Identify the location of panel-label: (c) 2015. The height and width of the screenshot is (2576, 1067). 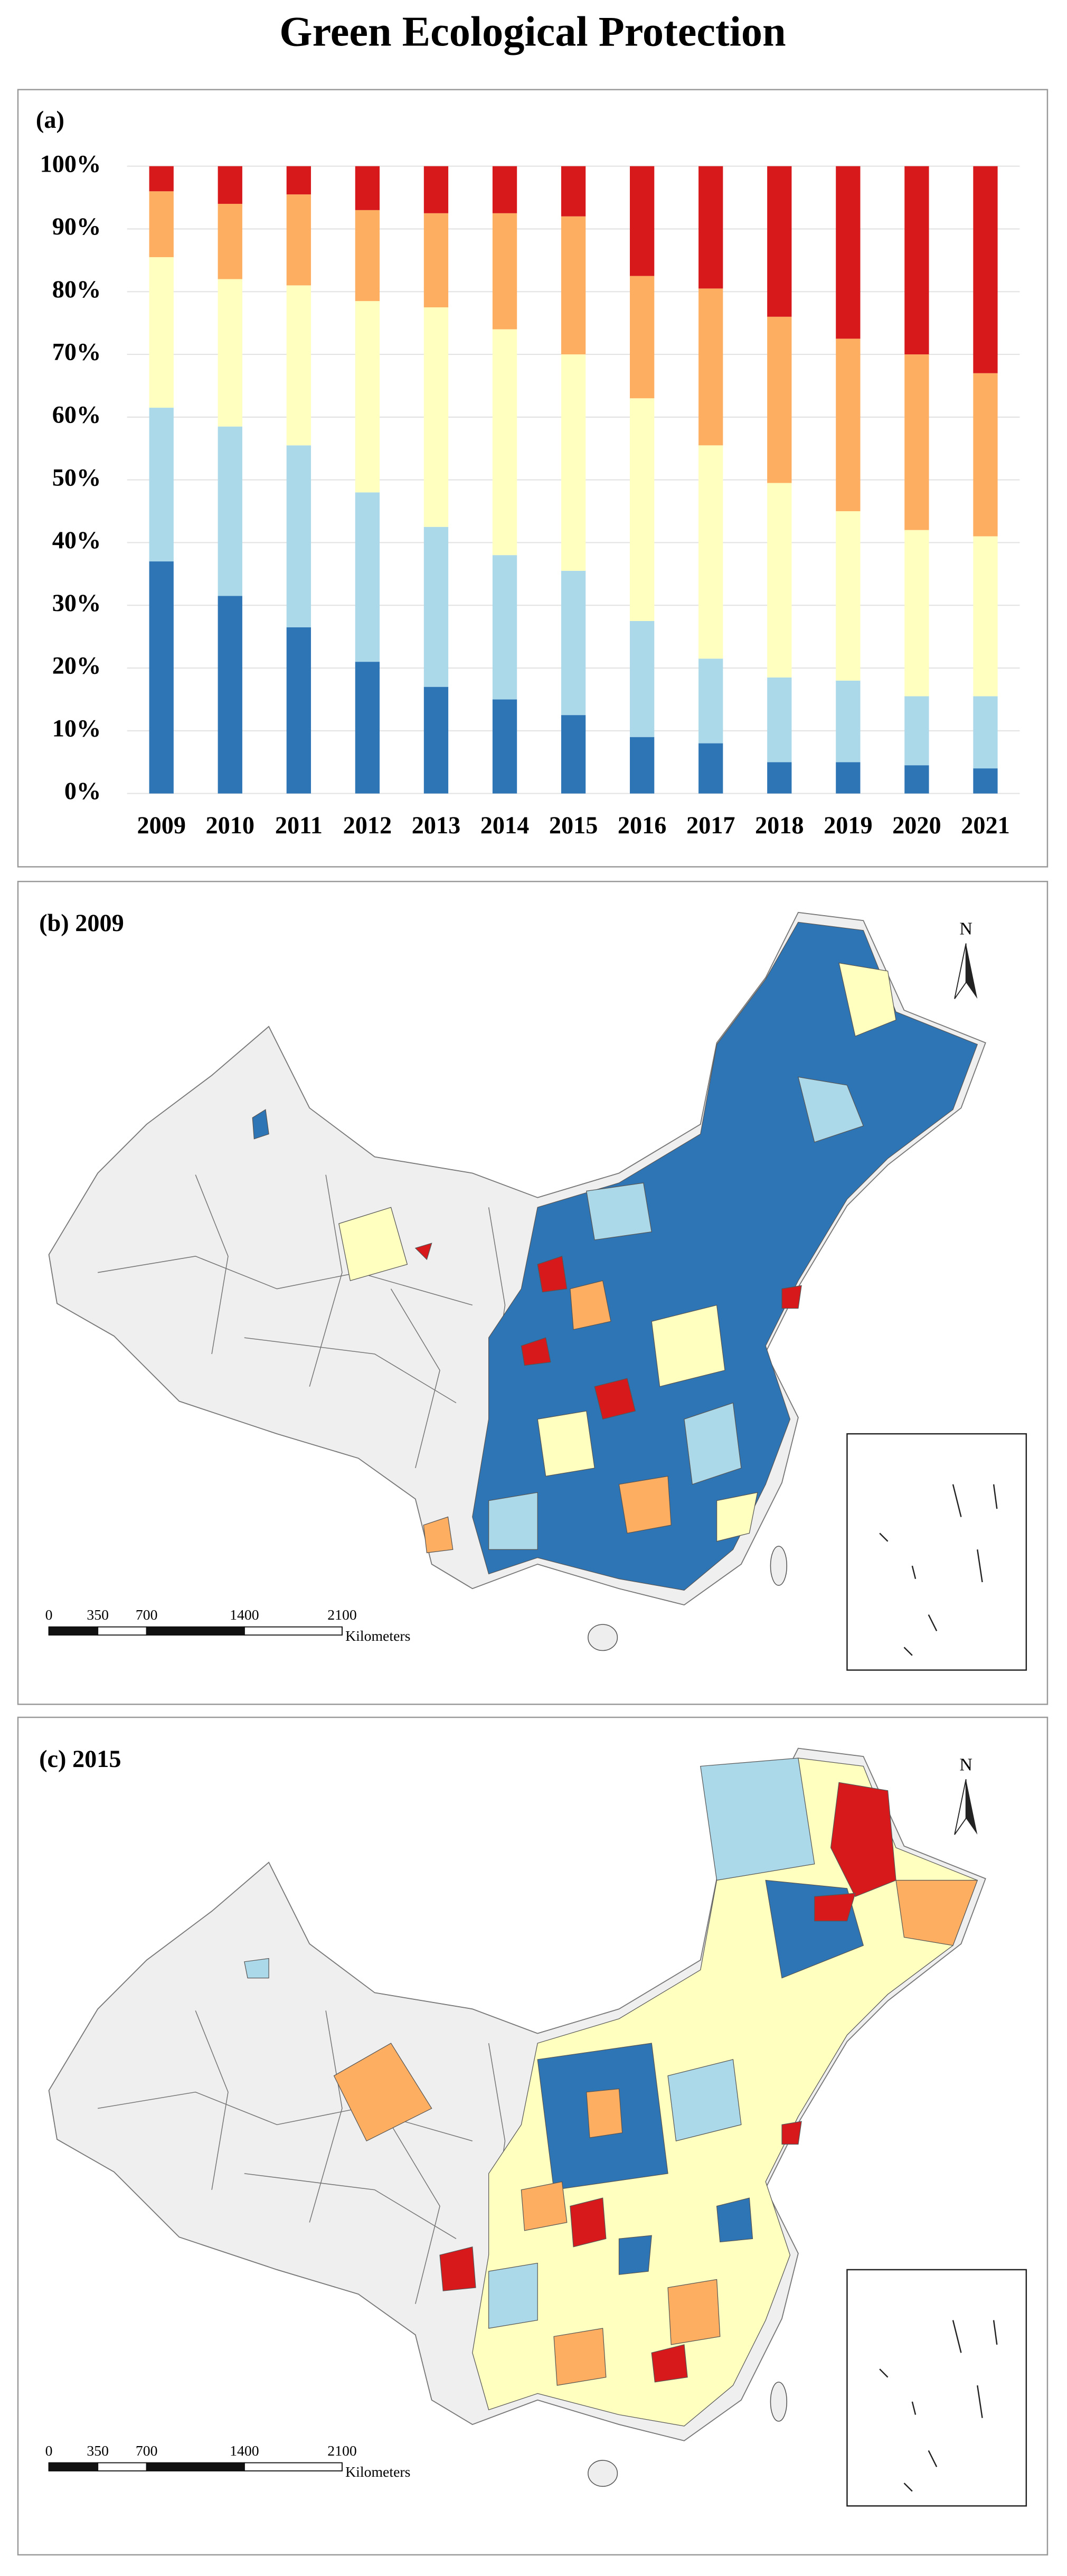
(80, 1759).